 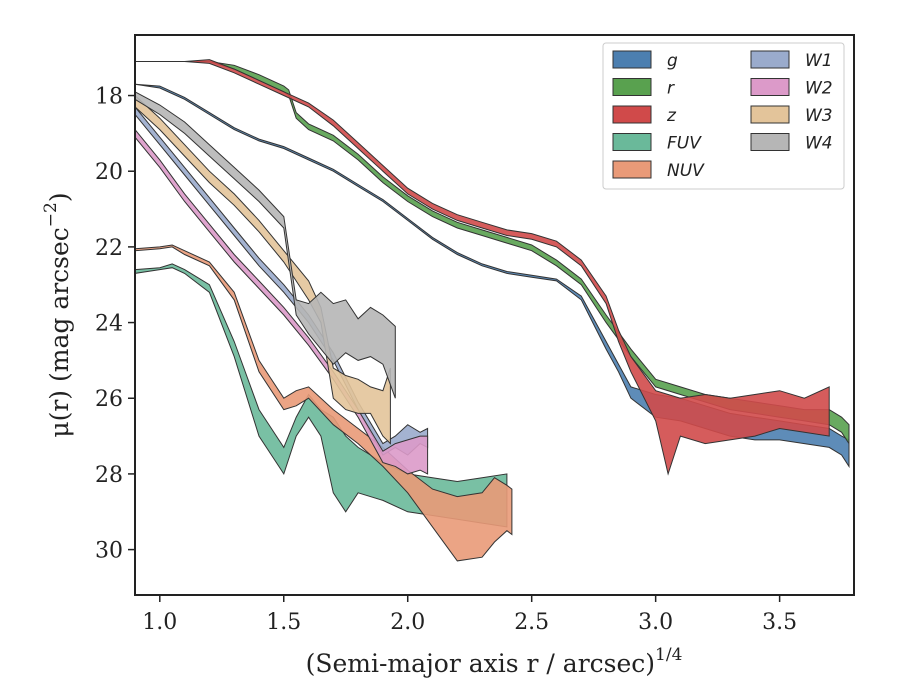 What do you see at coordinates (779, 622) in the screenshot?
I see `x-tick-label-5: 3.5` at bounding box center [779, 622].